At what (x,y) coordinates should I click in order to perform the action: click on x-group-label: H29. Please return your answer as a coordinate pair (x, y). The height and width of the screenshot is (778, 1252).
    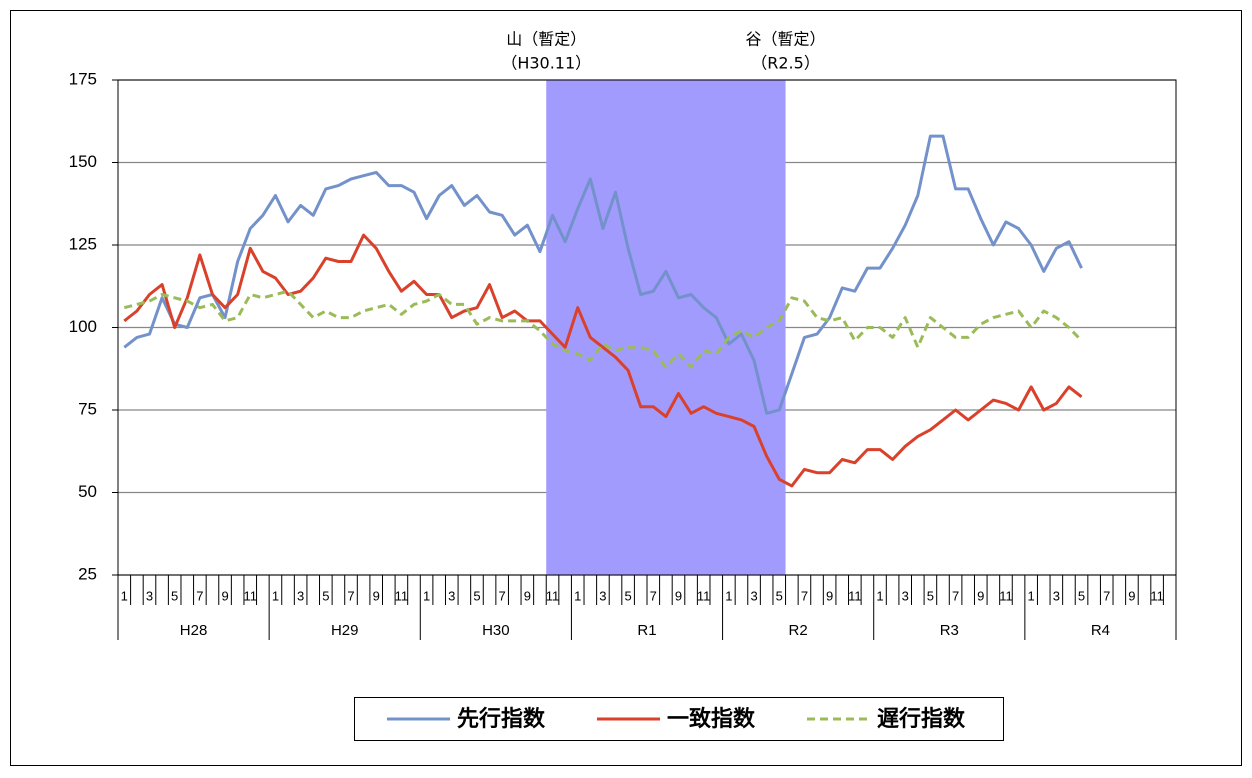
    Looking at the image, I should click on (345, 630).